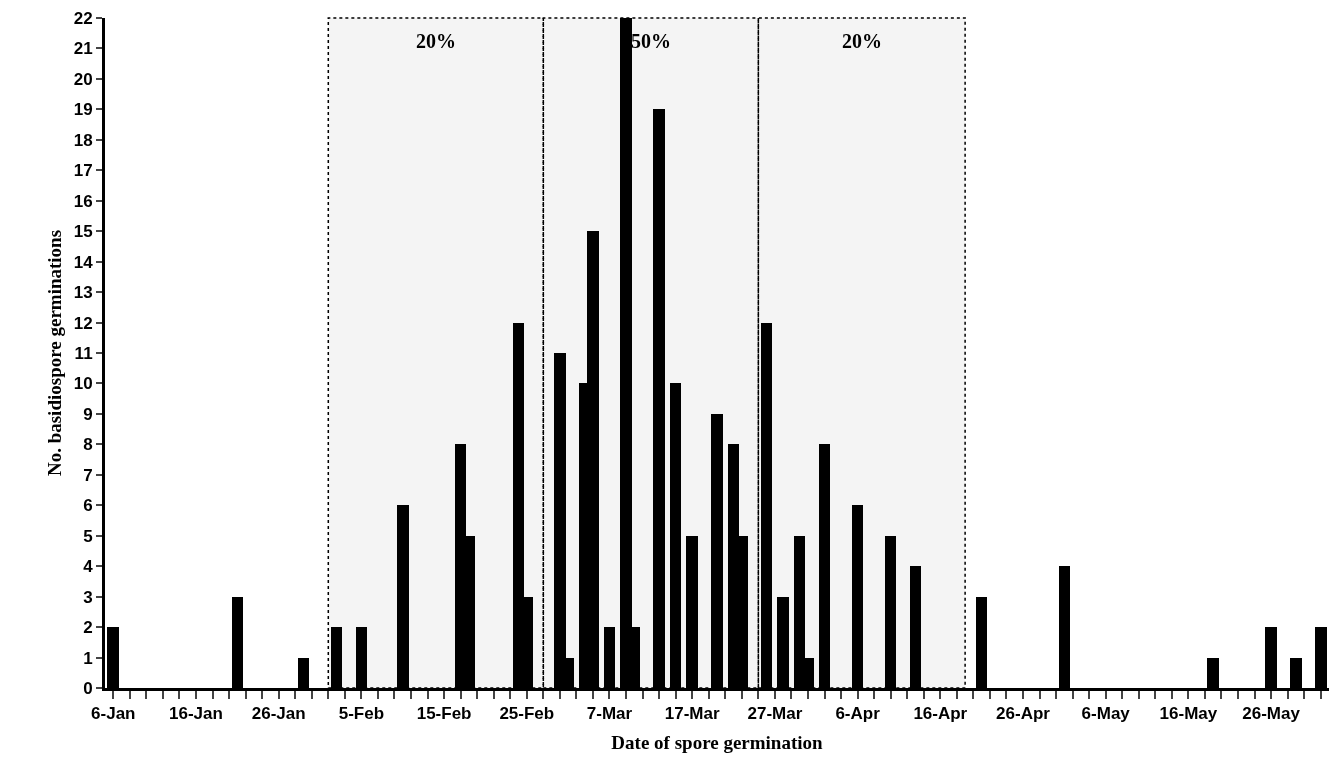 The width and height of the screenshot is (1331, 760). I want to click on x-tick-label: 26-Apr, so click(1023, 714).